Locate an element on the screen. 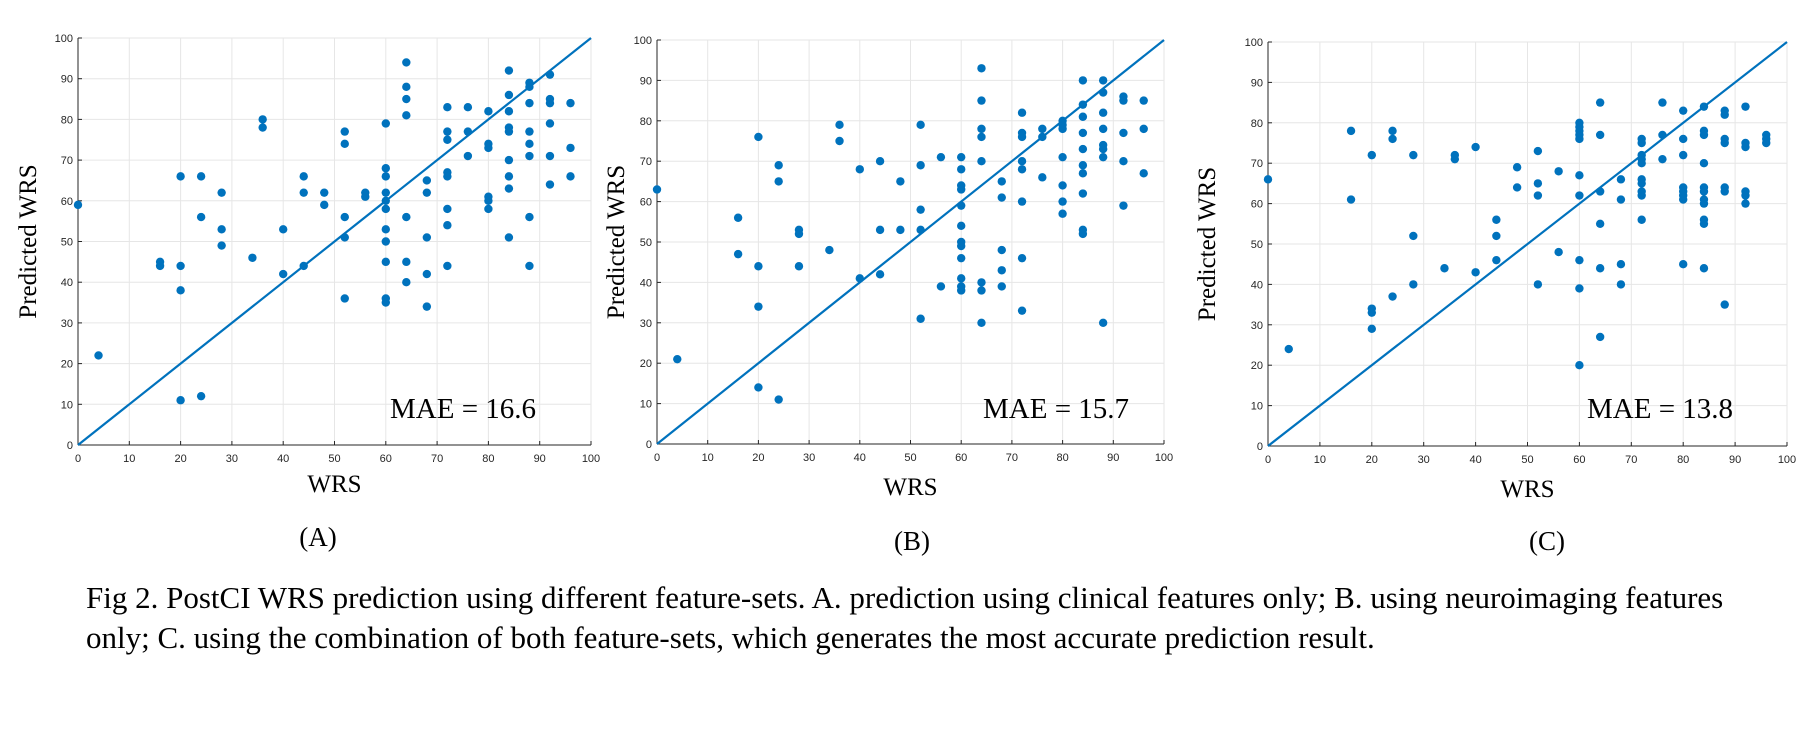 The width and height of the screenshot is (1806, 734). y-tick-label: 60 is located at coordinates (67, 202).